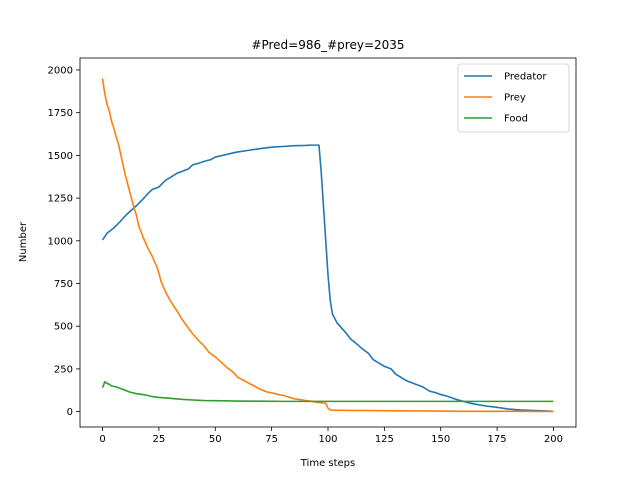  I want to click on legend-label-predator: Predator, so click(525, 77).